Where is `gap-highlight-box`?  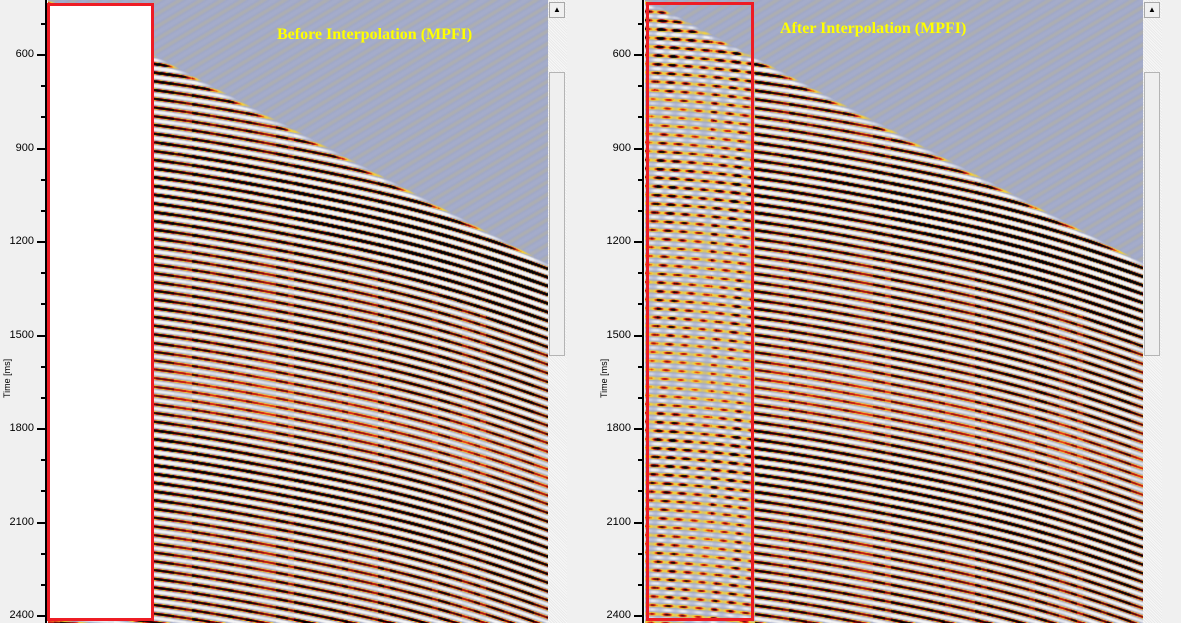
gap-highlight-box is located at coordinates (100, 312).